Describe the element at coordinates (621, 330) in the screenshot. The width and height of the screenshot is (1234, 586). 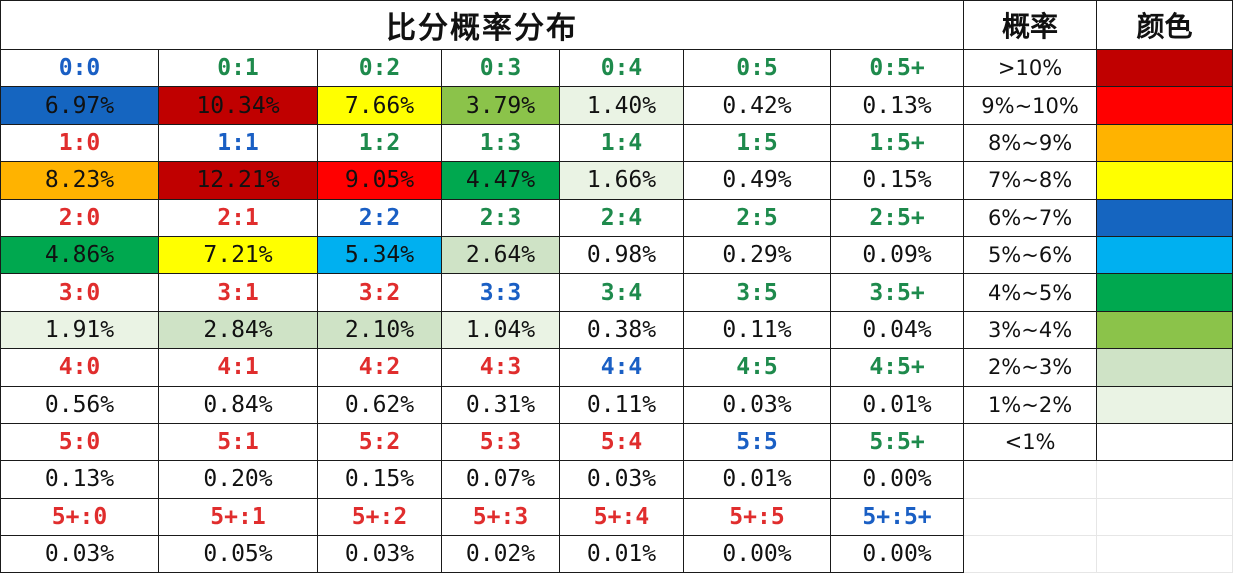
I see `probability-cell: 0.38%` at that location.